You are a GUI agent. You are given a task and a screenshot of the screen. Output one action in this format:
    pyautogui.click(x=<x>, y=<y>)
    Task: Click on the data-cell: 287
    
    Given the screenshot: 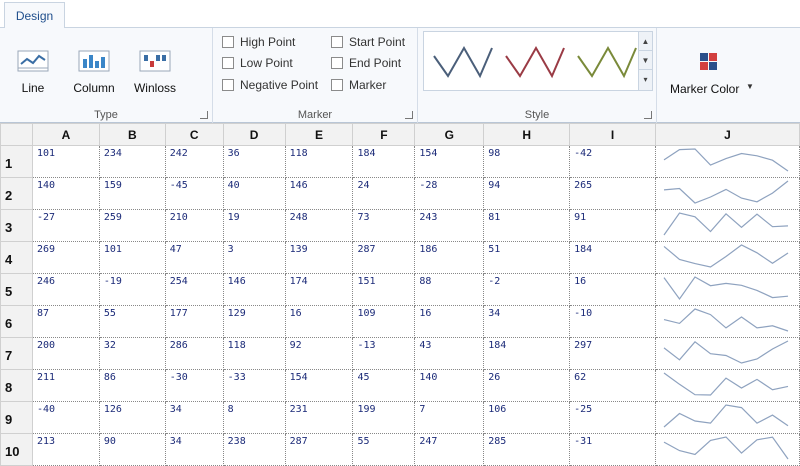 What is the action you would take?
    pyautogui.click(x=384, y=257)
    